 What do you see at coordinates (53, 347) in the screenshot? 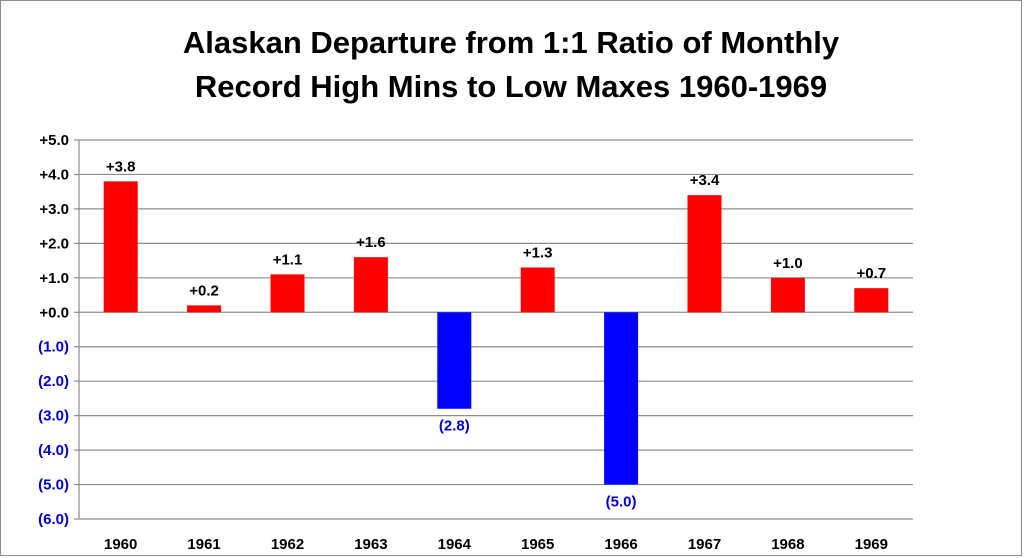
I see `y-tick-label: (1.0)` at bounding box center [53, 347].